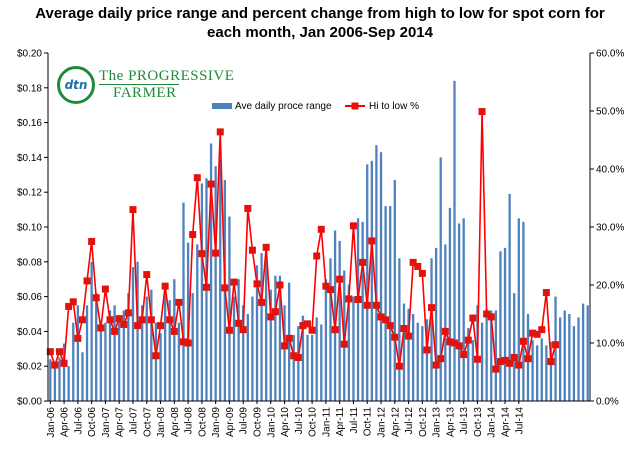 This screenshot has height=460, width=640. I want to click on y-left-tick-label: $0.12, so click(29, 193).